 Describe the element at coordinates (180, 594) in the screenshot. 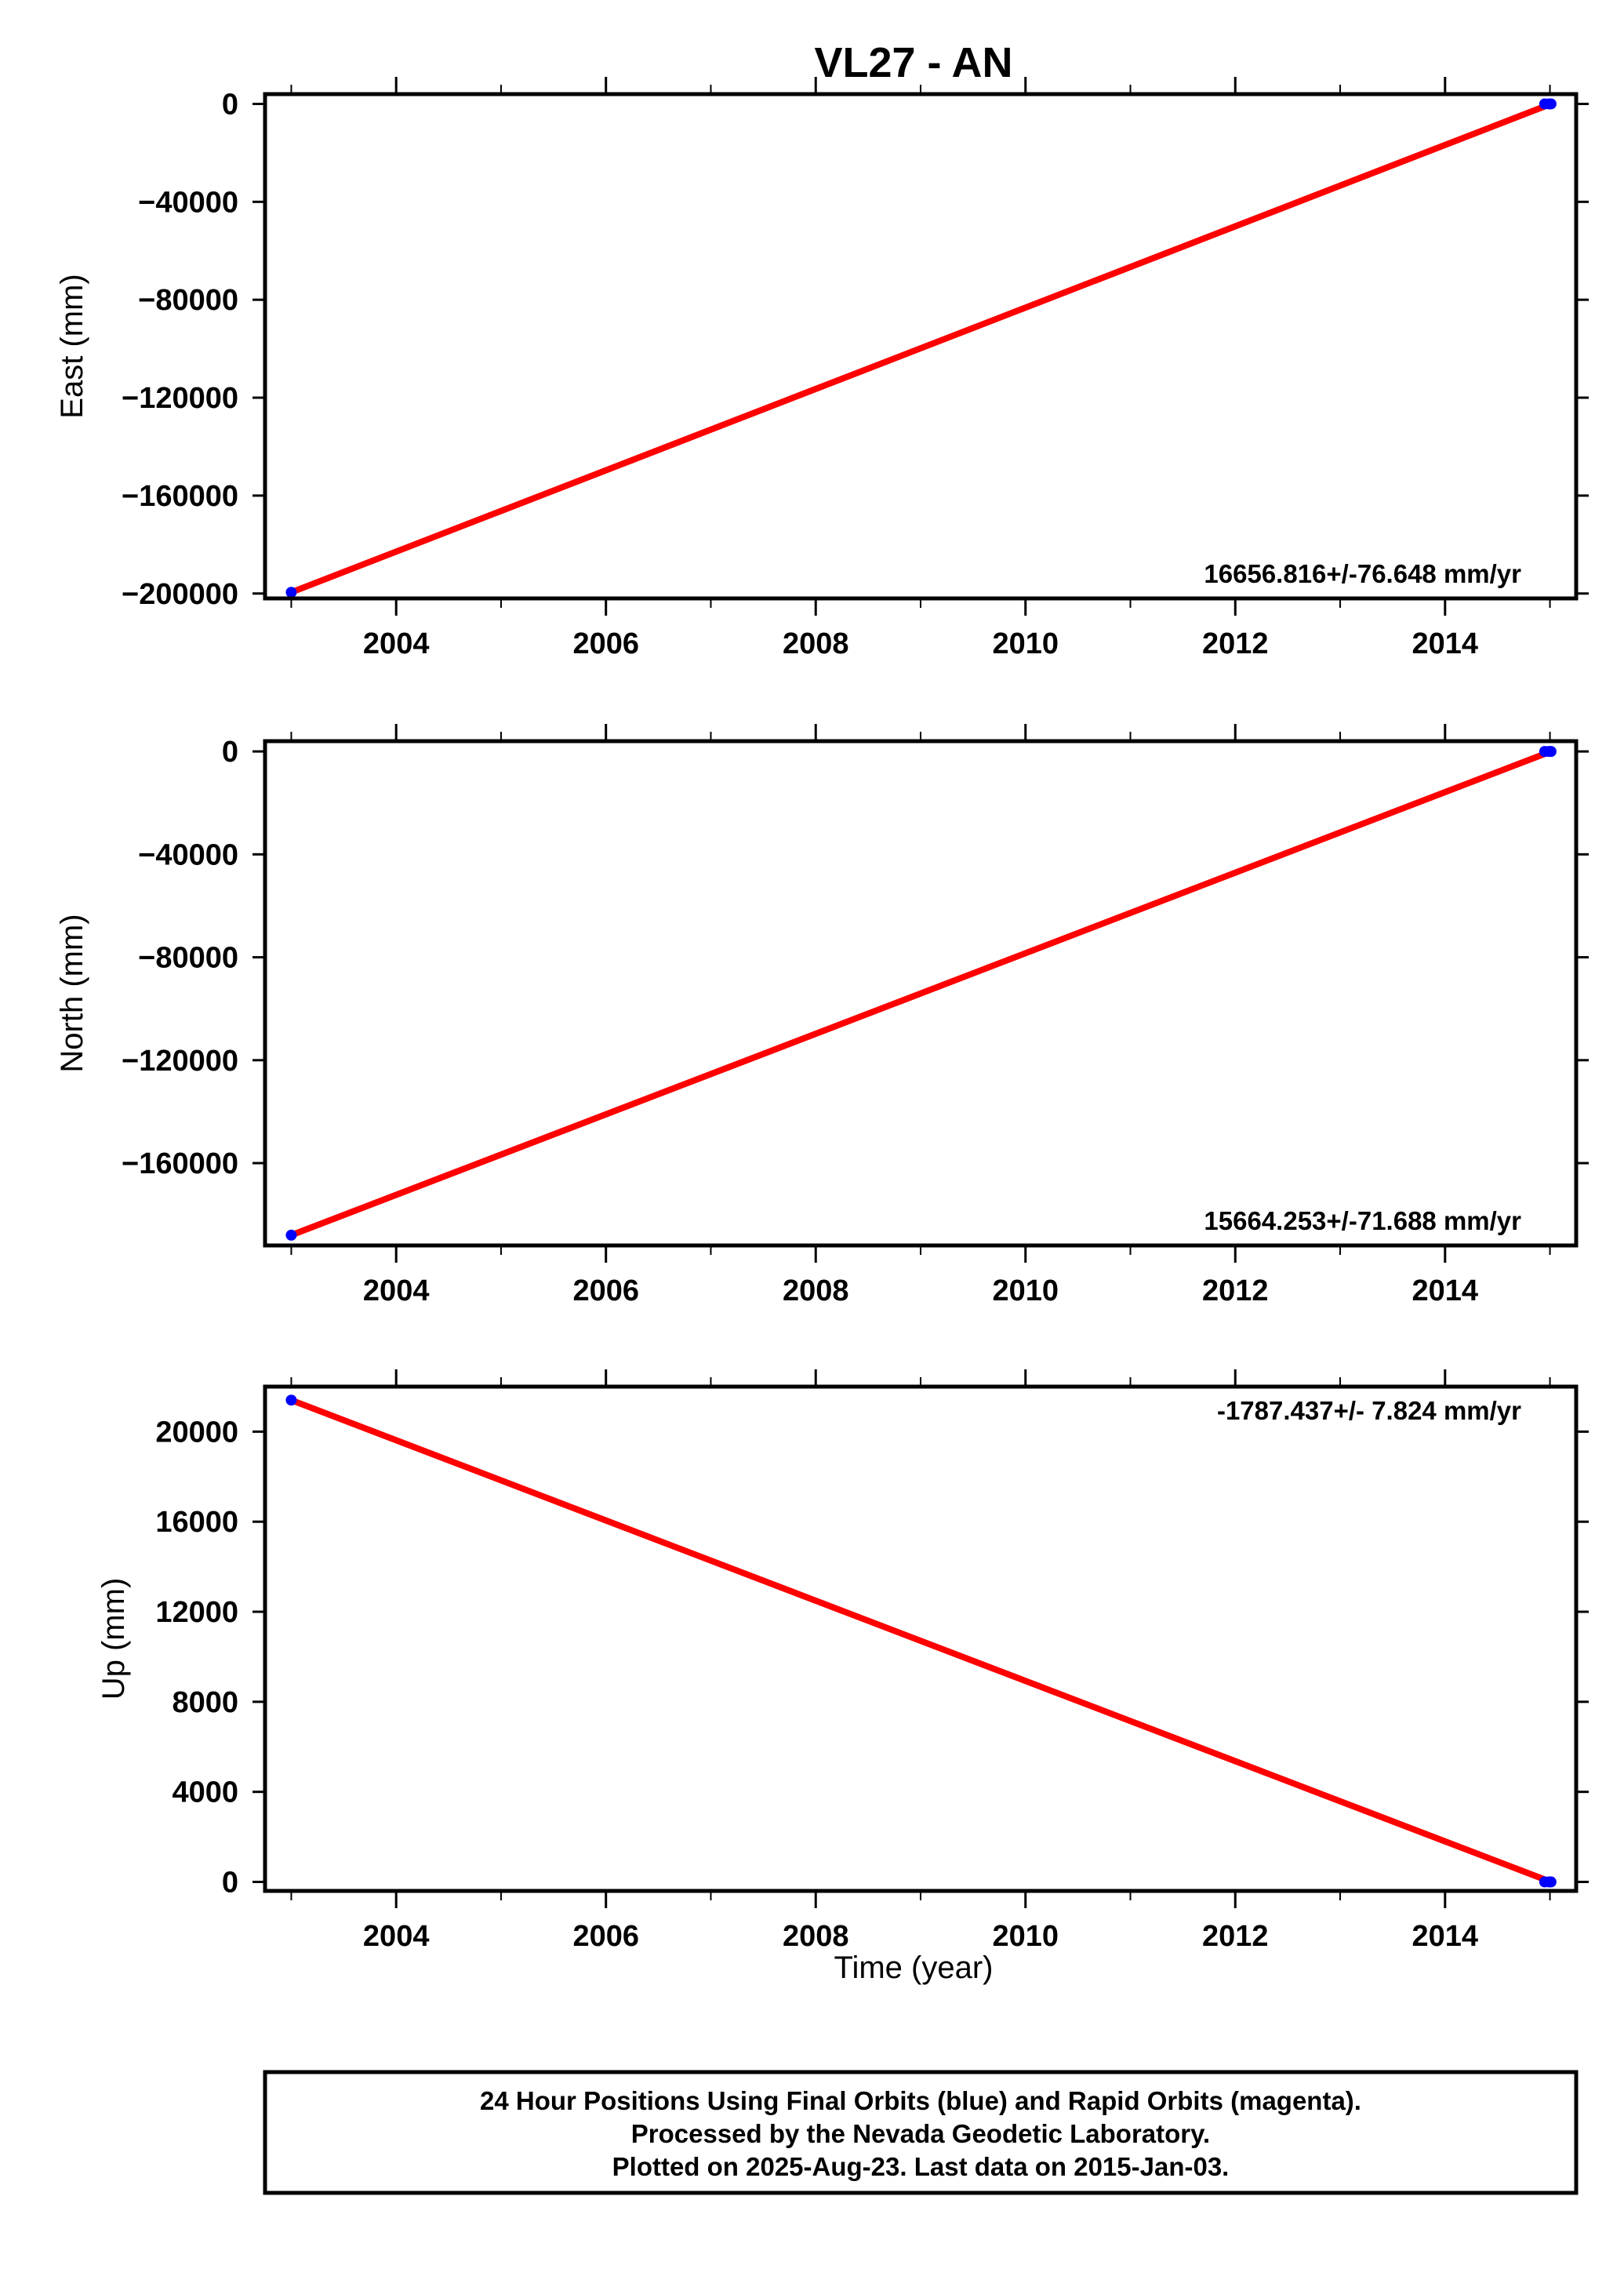

I see `y-tick-label: −200000` at that location.